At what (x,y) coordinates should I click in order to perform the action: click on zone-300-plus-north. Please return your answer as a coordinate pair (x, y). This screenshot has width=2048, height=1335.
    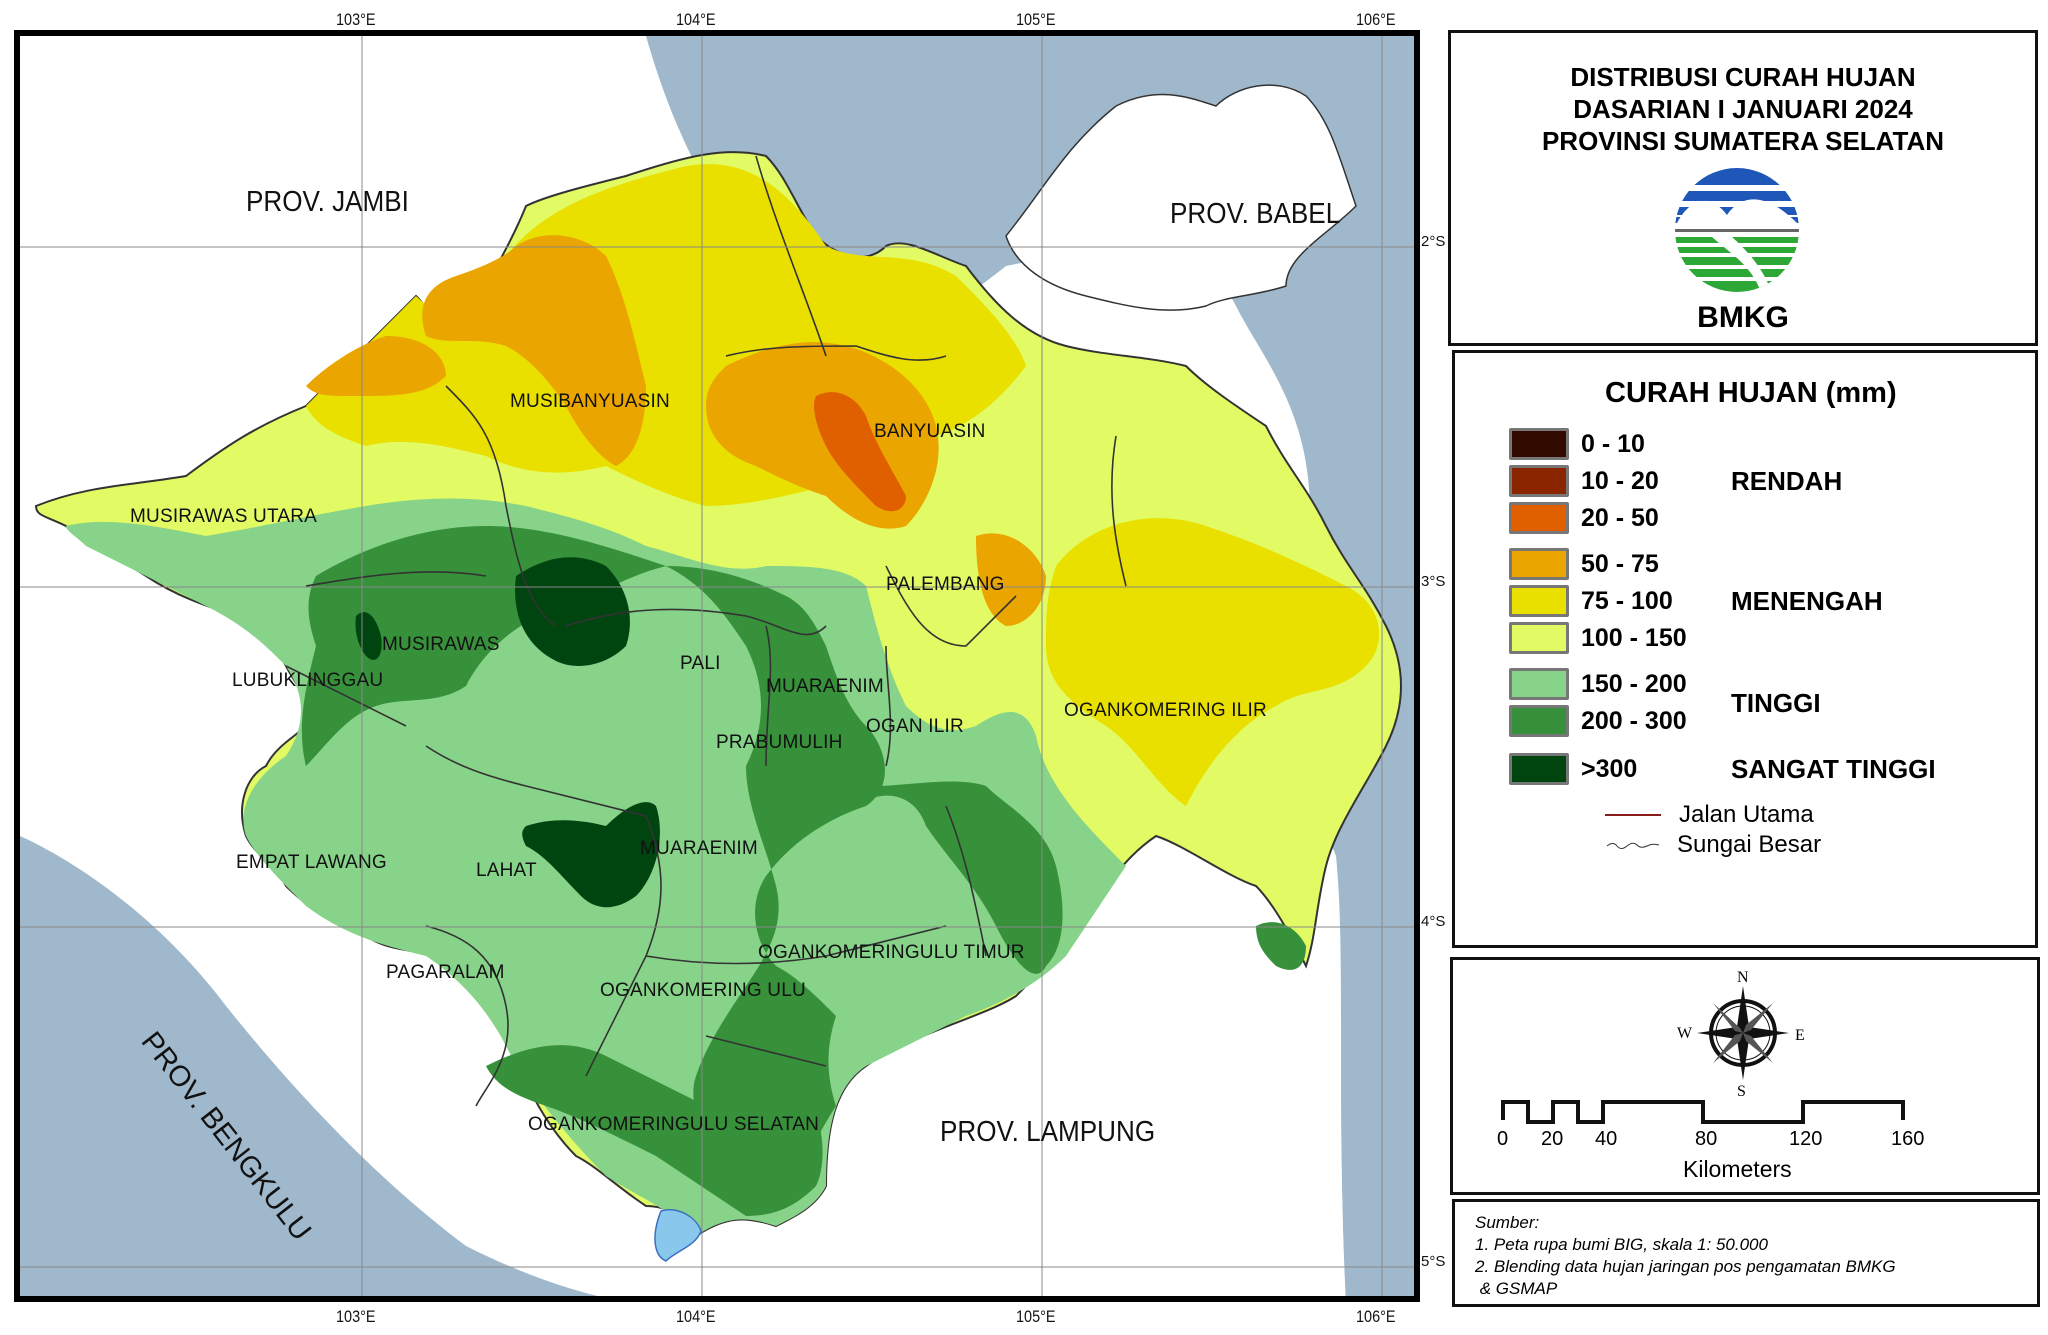
    Looking at the image, I should click on (572, 611).